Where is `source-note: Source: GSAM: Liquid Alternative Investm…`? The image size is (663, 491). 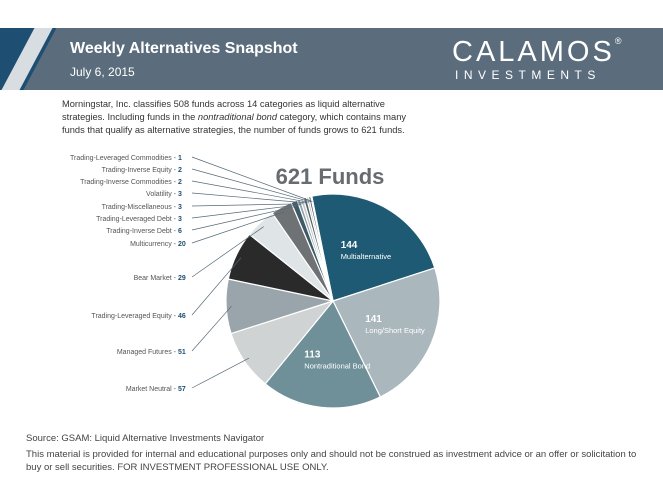
source-note: Source: GSAM: Liquid Alternative Investm… is located at coordinates (145, 438).